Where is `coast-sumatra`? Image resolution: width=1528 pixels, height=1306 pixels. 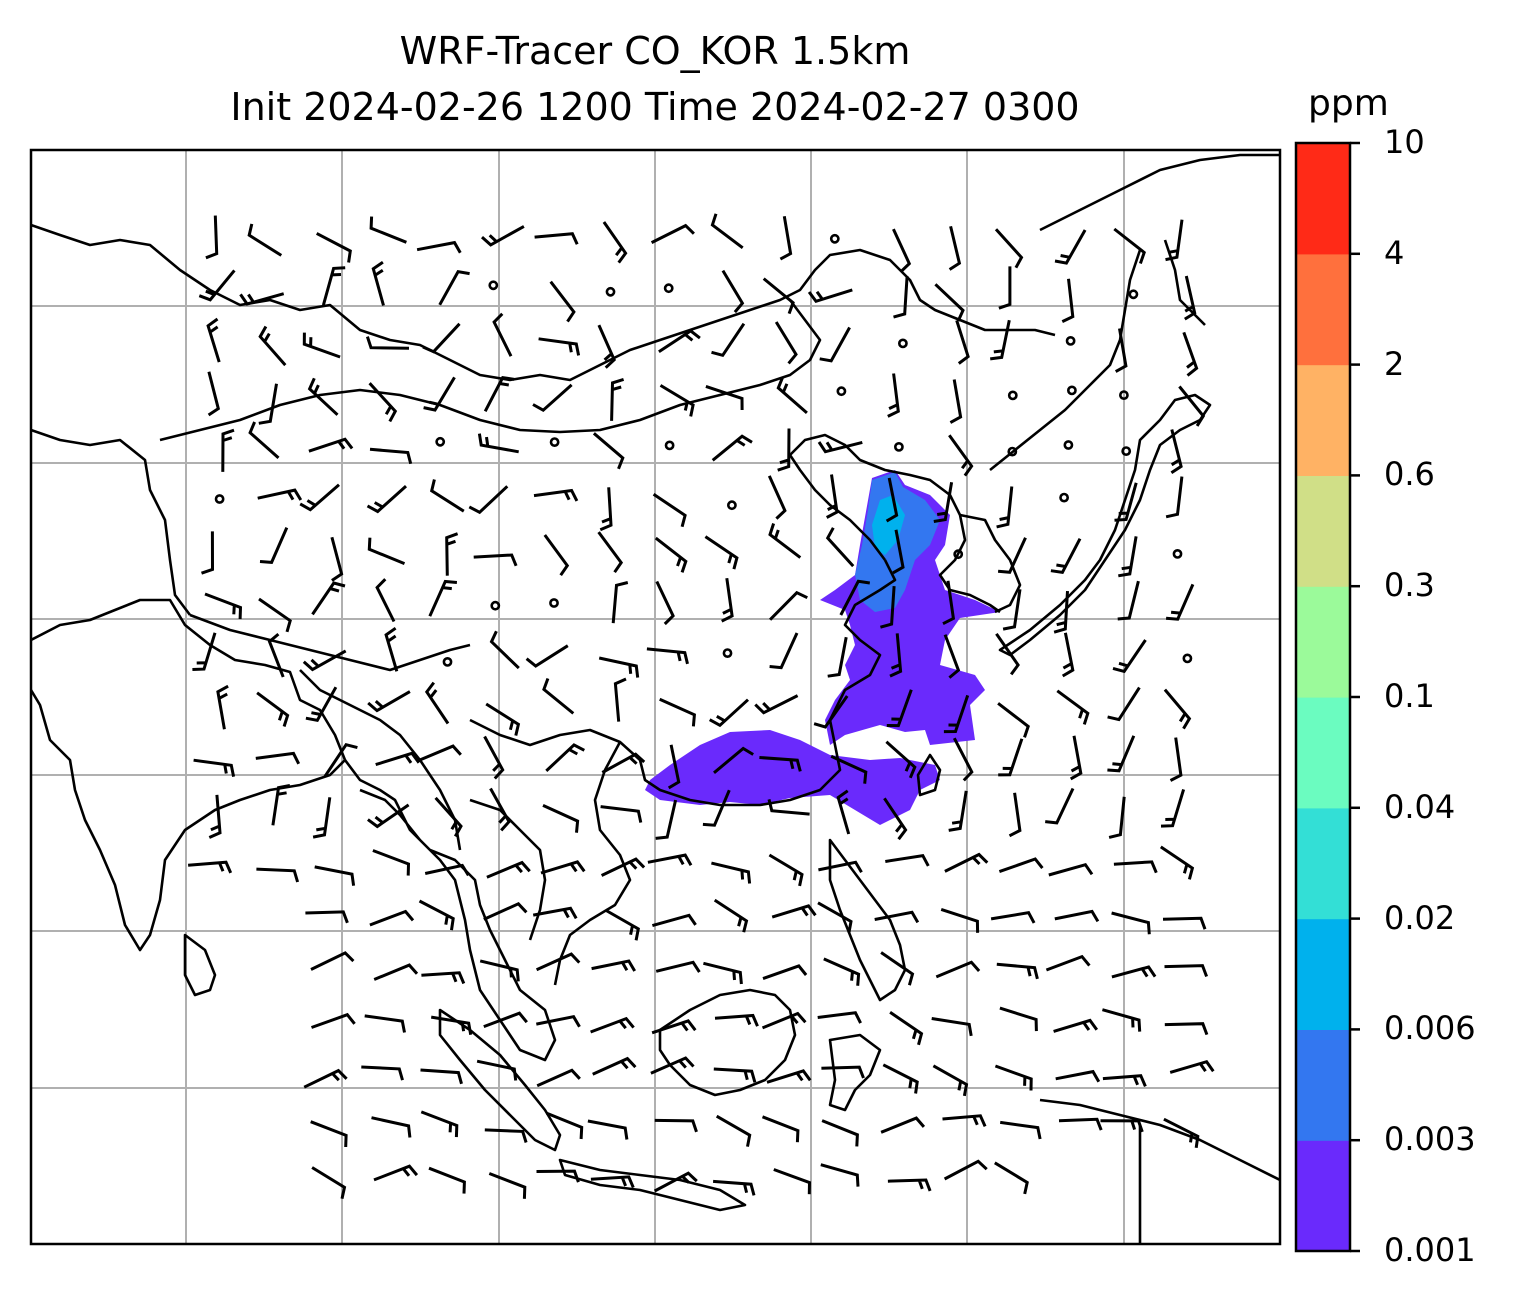
coast-sumatra is located at coordinates (500, 1080).